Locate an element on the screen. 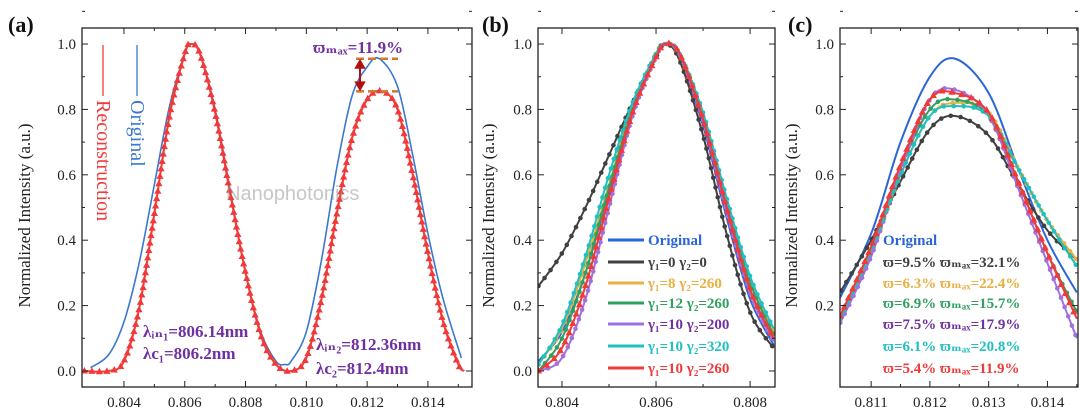 The height and width of the screenshot is (413, 1080). x-tick-label: 0.812 is located at coordinates (930, 403).